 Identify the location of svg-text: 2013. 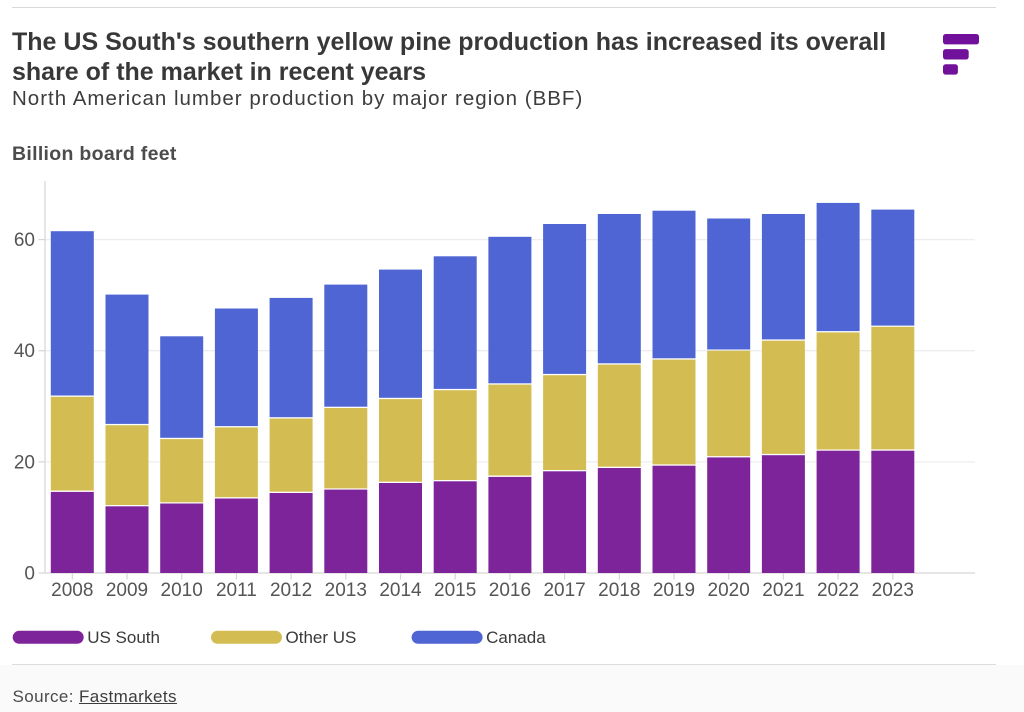
(346, 590).